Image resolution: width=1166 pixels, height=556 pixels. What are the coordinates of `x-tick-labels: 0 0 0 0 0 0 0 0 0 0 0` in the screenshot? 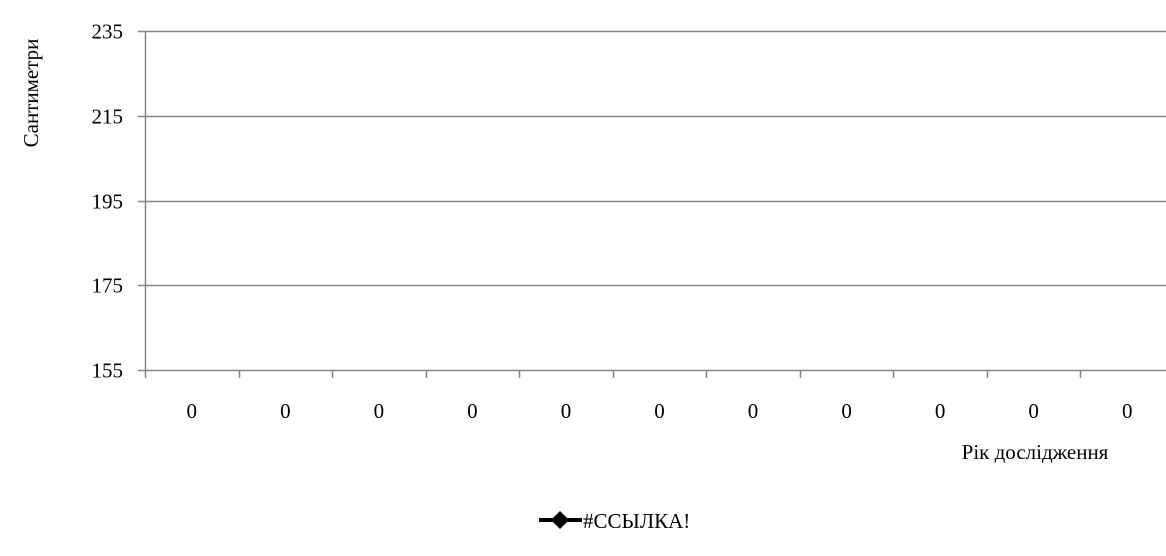 It's located at (660, 411).